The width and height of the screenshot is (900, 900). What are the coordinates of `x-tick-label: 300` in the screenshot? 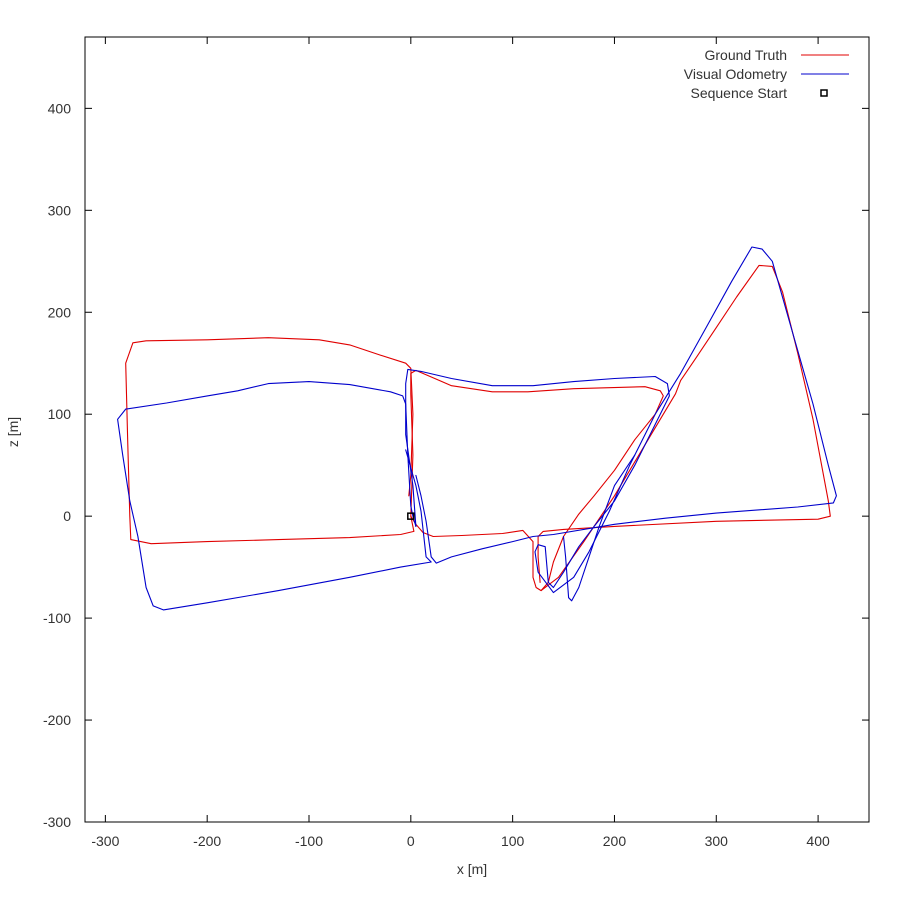 It's located at (717, 841).